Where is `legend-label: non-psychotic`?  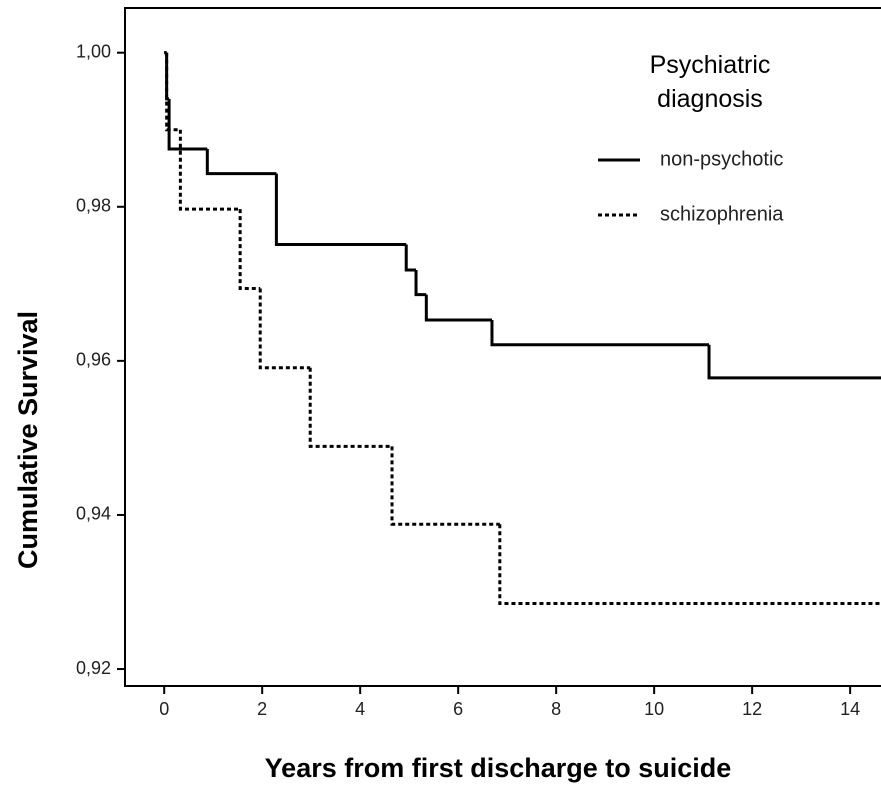
legend-label: non-psychotic is located at coordinates (721, 159).